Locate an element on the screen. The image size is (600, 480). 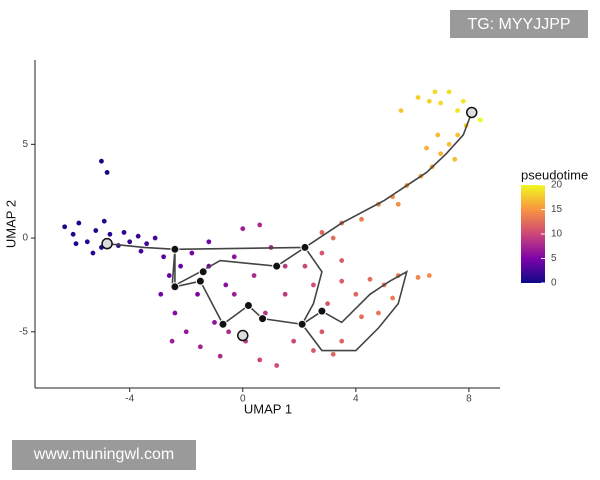
colorbar-tick-label: 15 is located at coordinates (557, 209).